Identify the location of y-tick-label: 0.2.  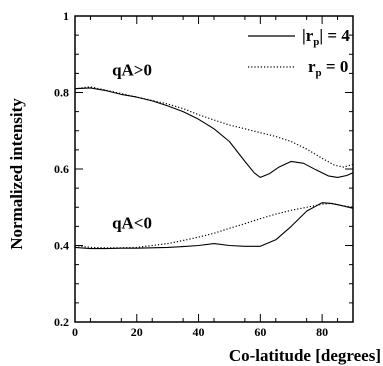
(61, 322).